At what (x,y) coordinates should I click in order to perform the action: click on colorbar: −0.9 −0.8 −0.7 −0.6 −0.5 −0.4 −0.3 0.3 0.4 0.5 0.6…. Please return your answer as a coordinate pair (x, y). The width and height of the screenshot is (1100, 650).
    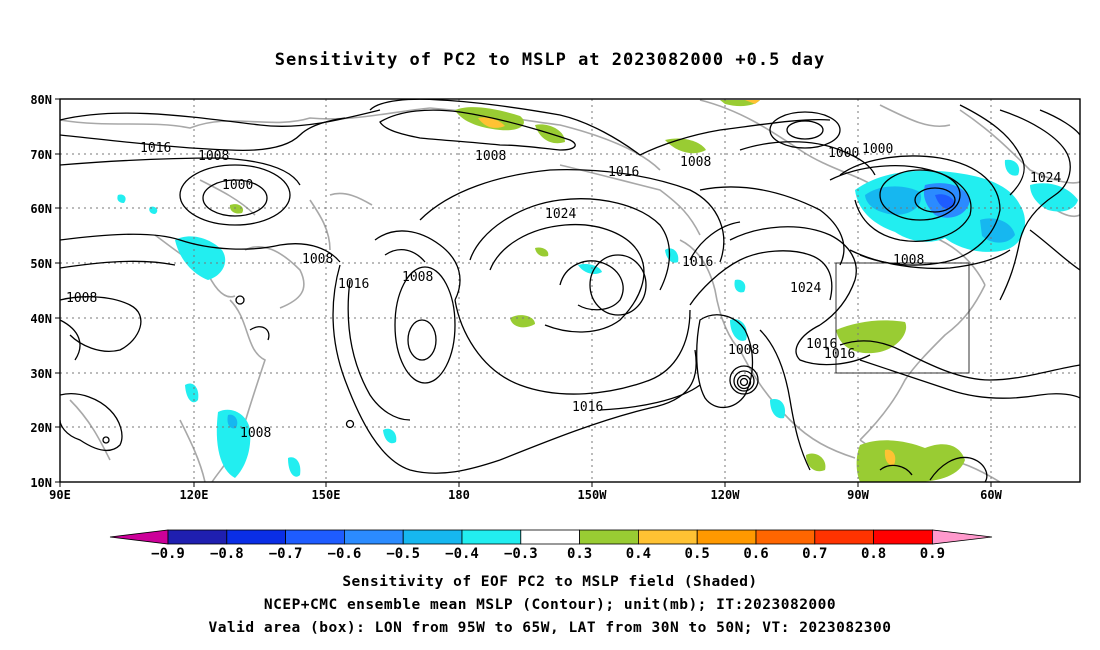
    Looking at the image, I should click on (551, 545).